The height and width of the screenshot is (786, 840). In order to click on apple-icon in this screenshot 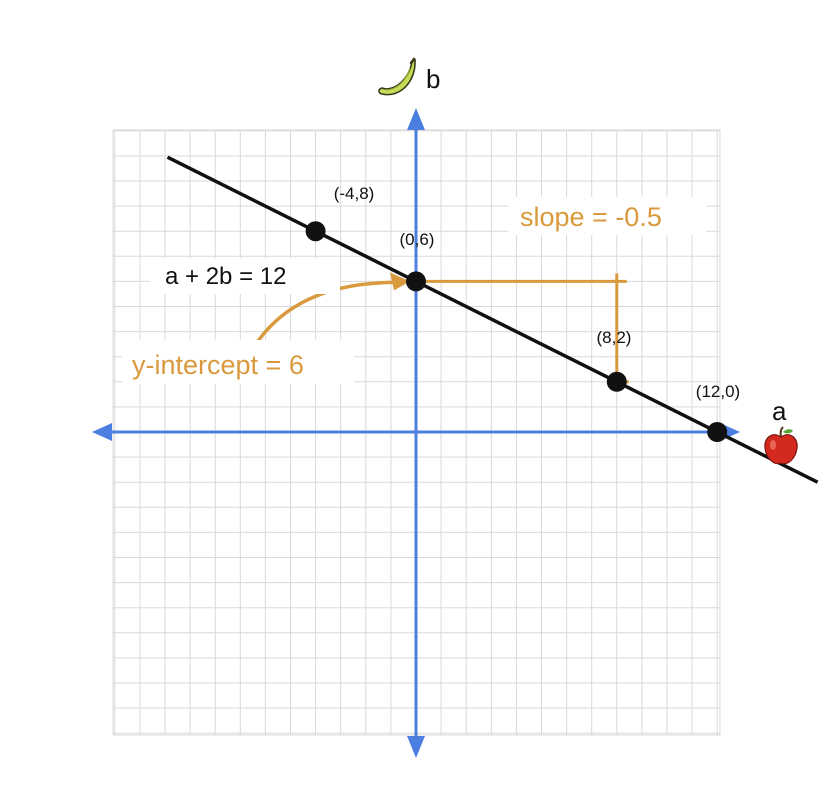, I will do `click(781, 445)`.